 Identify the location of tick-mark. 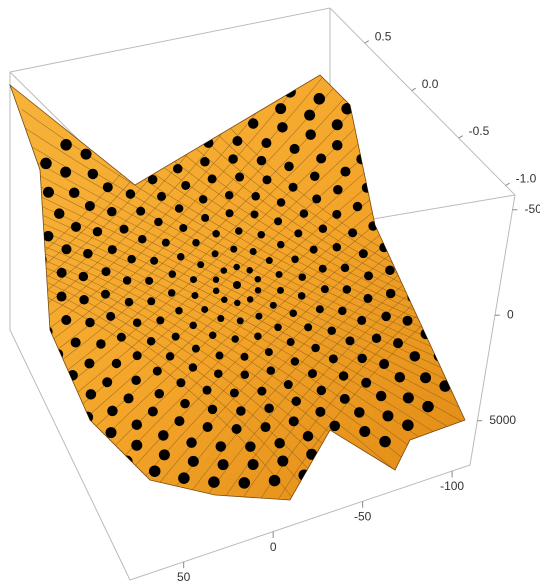
(367, 42).